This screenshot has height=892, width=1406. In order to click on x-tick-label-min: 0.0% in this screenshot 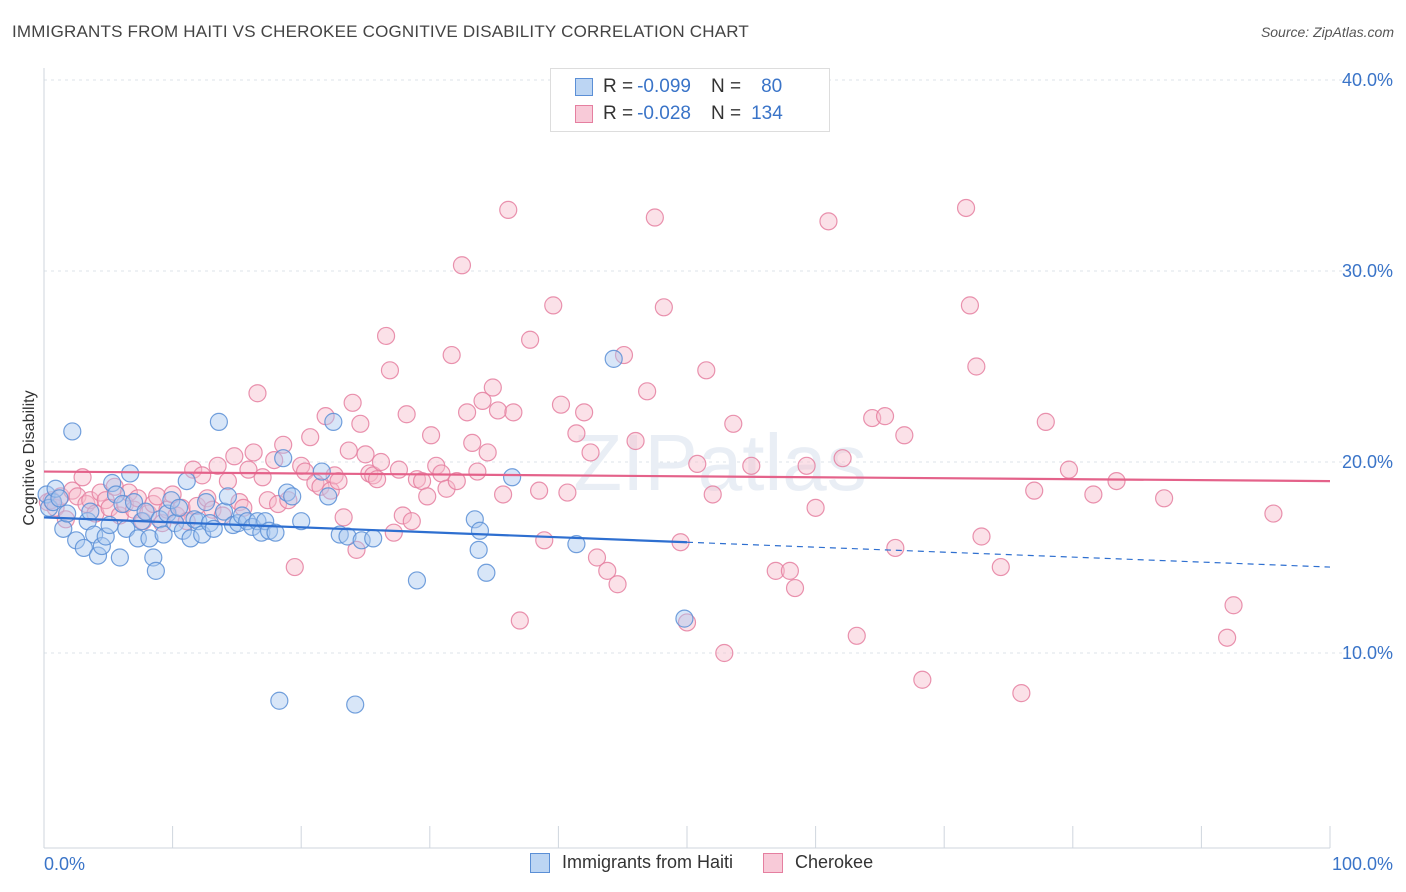, I will do `click(64, 864)`.